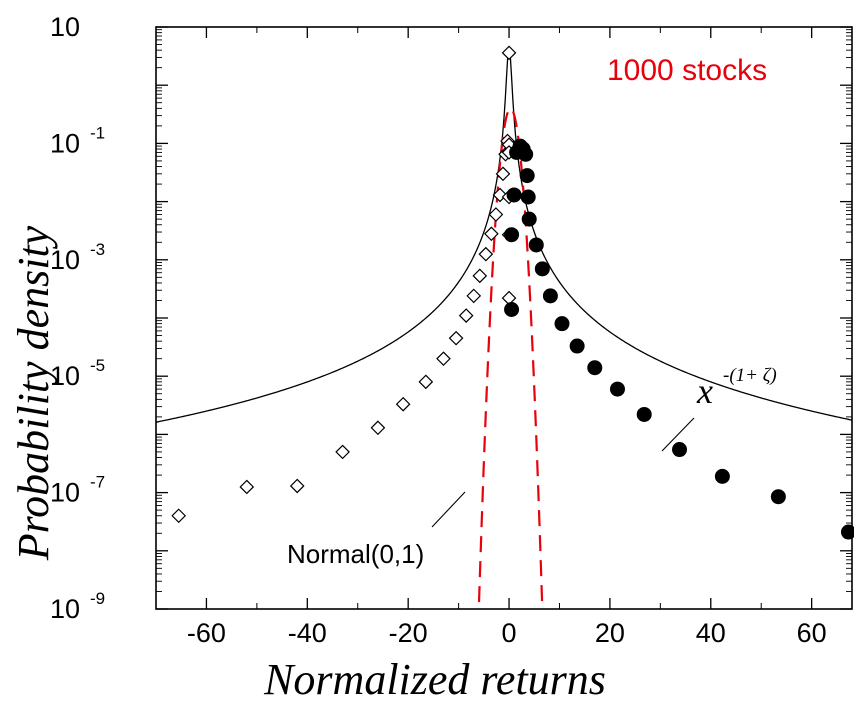 This screenshot has height=701, width=854. What do you see at coordinates (355, 554) in the screenshot?
I see `normal-label: Normal(0,1)` at bounding box center [355, 554].